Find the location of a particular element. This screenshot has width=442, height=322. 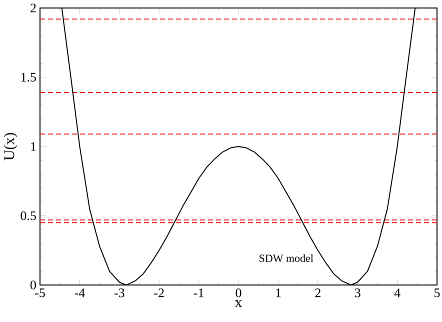

x-tick-label: -2 is located at coordinates (159, 293).